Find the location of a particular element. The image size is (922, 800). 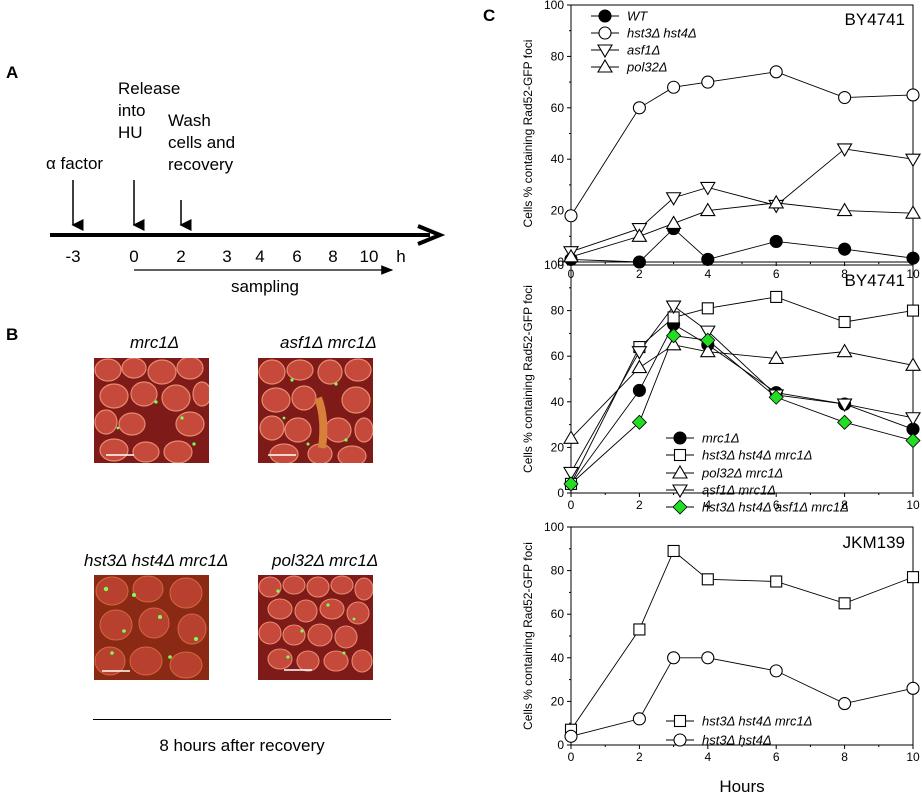

micrograph-caption: 8 hours after recovery is located at coordinates (242, 745).